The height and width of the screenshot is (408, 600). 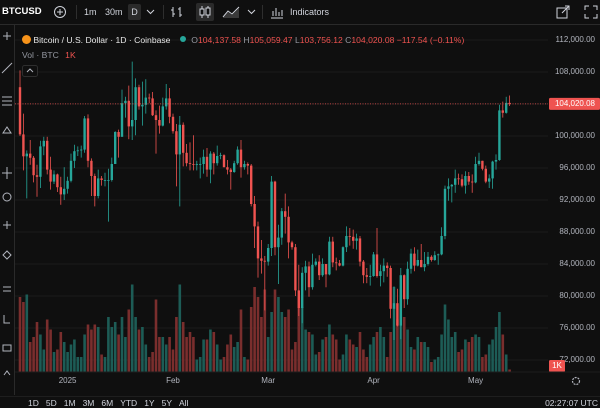 What do you see at coordinates (114, 12) in the screenshot?
I see `interval: 30m` at bounding box center [114, 12].